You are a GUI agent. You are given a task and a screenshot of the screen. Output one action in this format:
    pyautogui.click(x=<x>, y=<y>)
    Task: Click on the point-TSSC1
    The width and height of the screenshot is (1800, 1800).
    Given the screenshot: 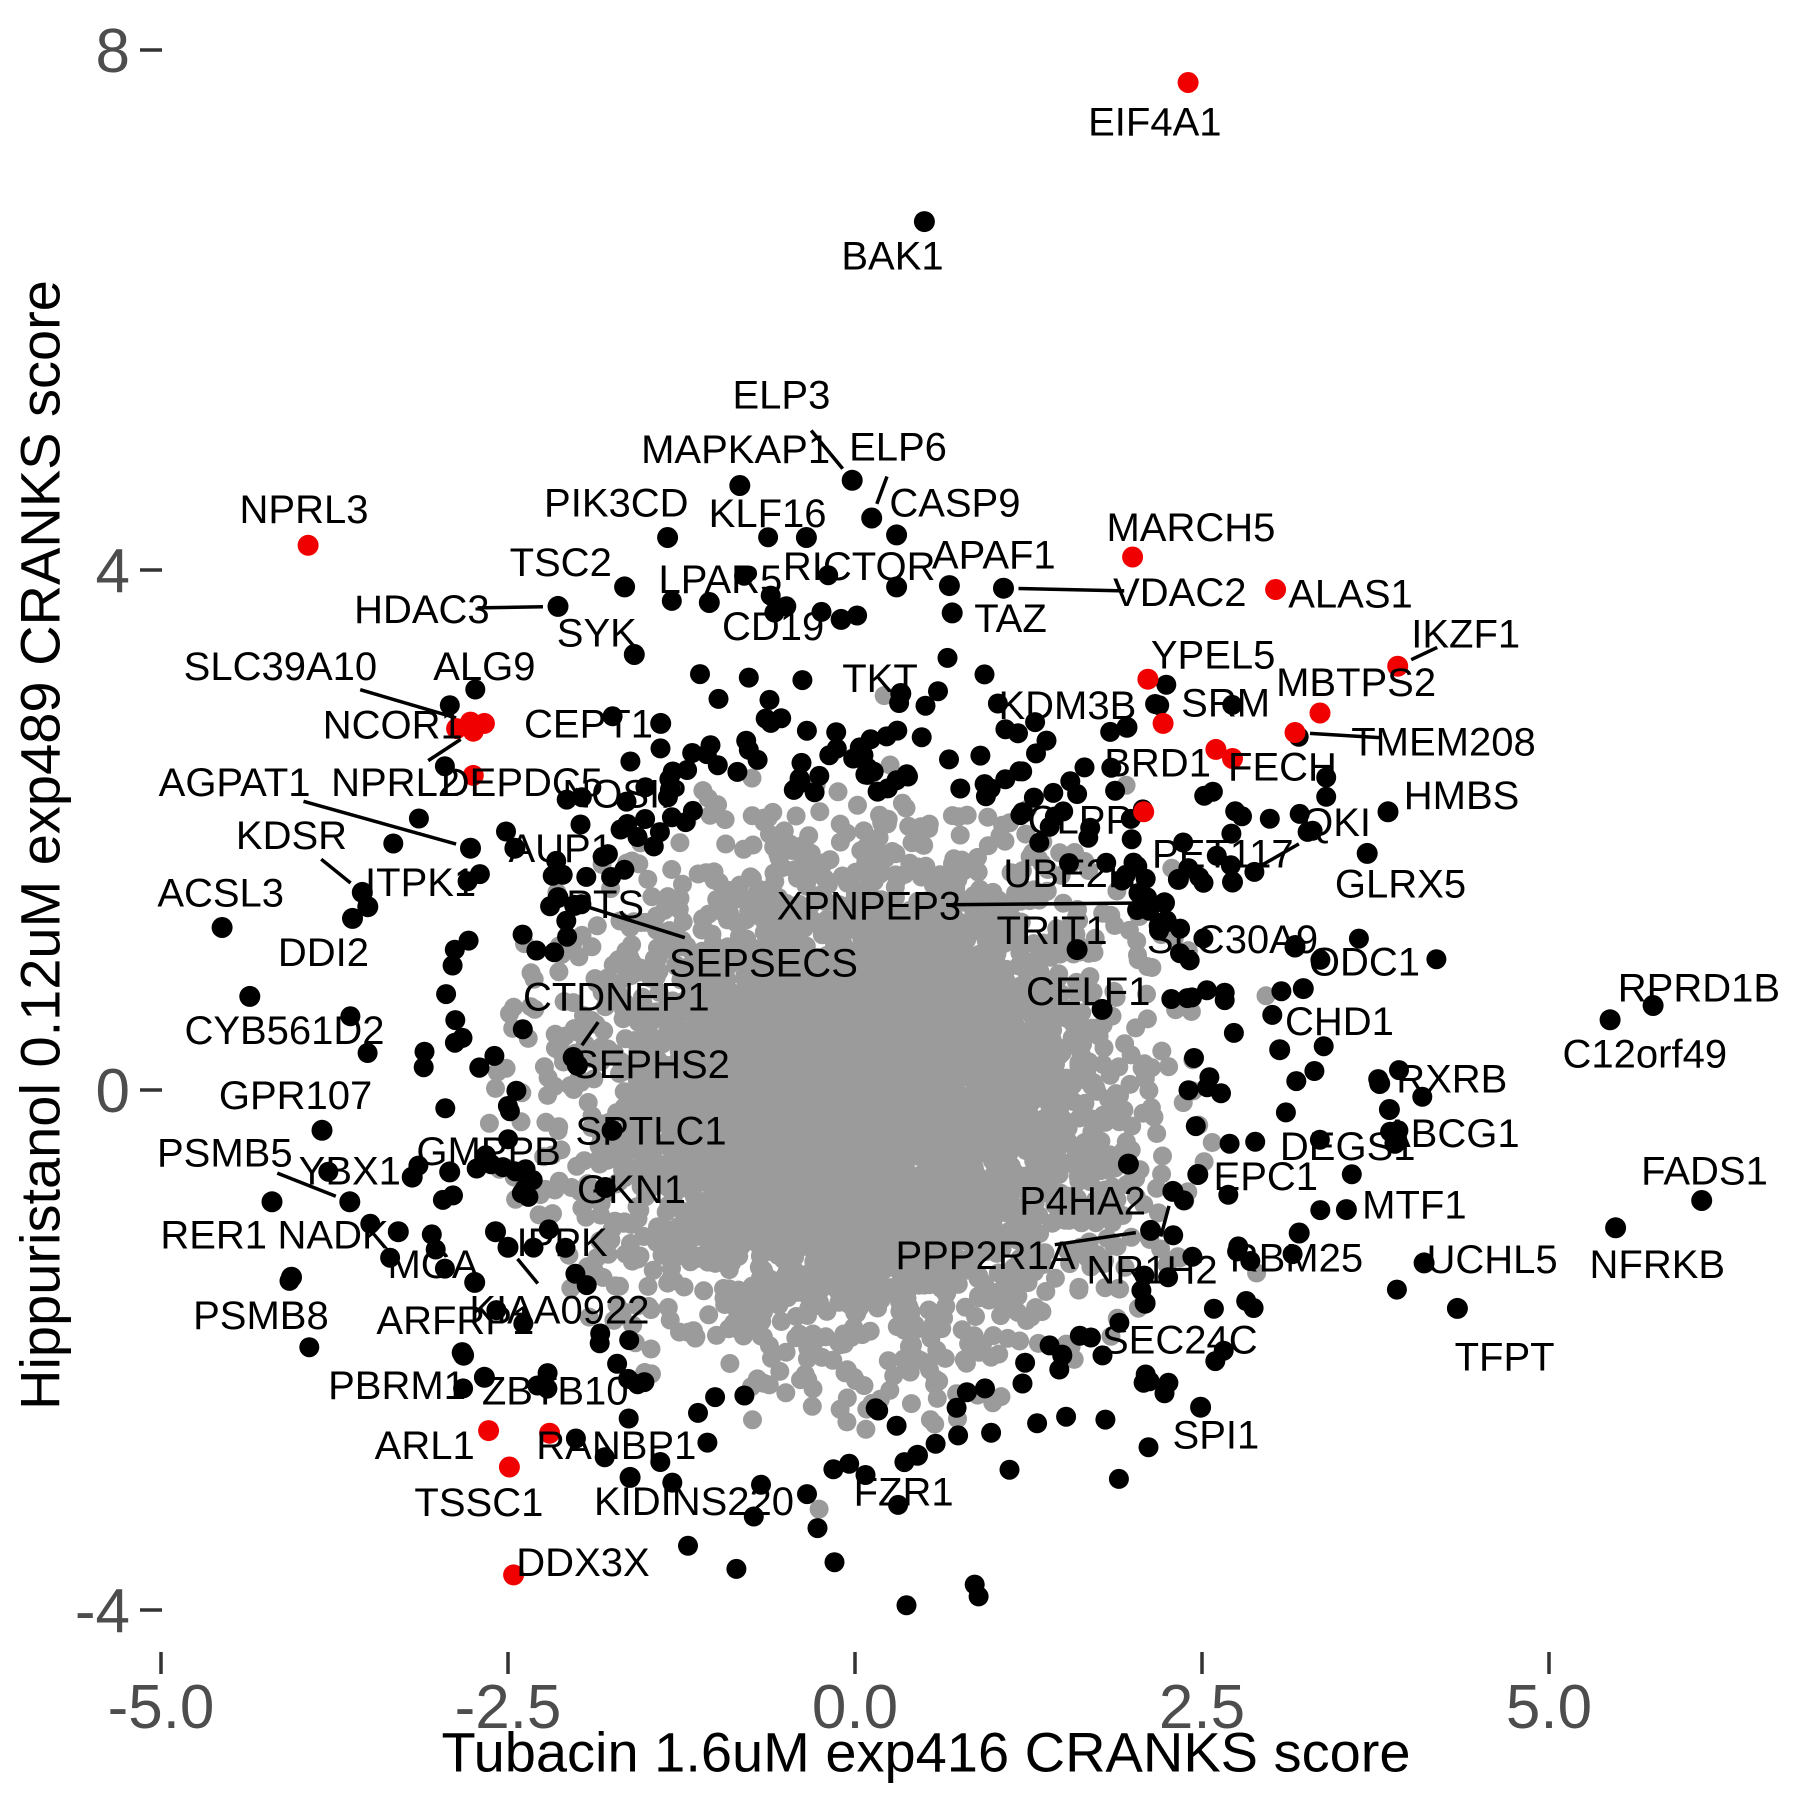 What is the action you would take?
    pyautogui.click(x=509, y=1467)
    